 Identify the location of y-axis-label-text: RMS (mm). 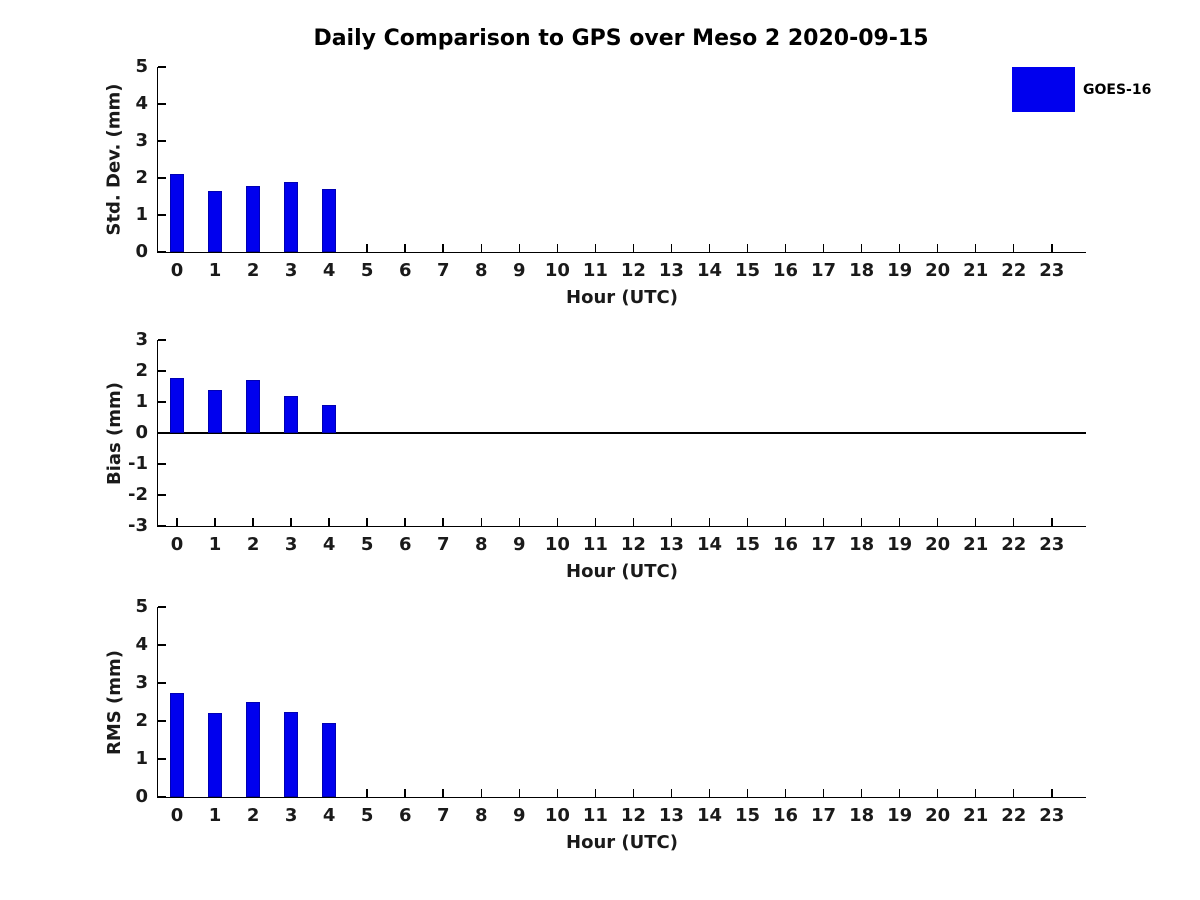
(114, 702).